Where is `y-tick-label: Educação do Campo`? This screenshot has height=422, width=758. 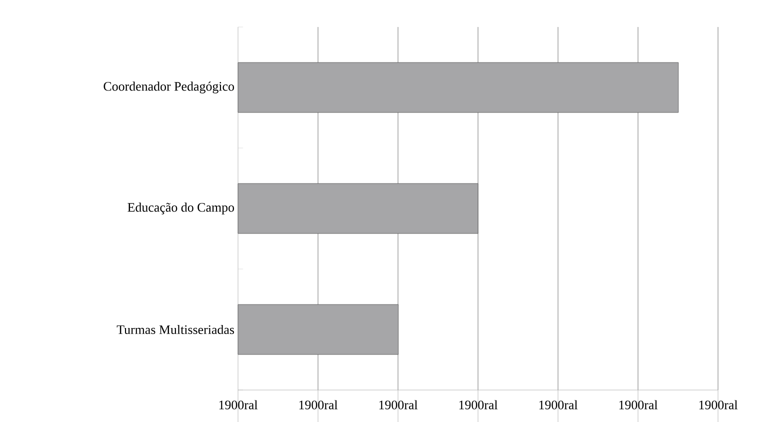 y-tick-label: Educação do Campo is located at coordinates (181, 208).